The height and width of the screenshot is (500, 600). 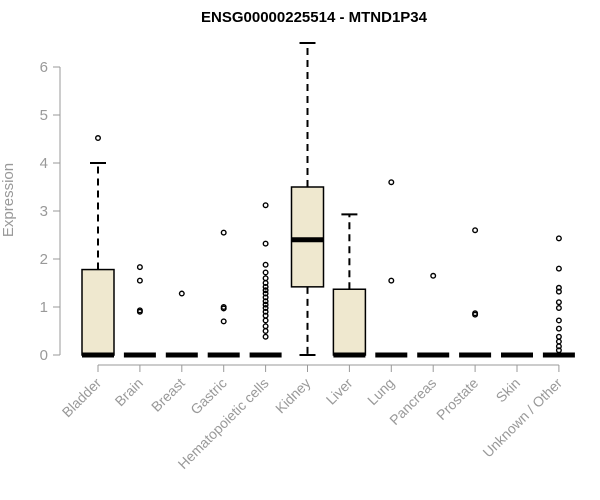 What do you see at coordinates (50, 211) in the screenshot?
I see `y-axis: 0 1 2 3 4 5 6` at bounding box center [50, 211].